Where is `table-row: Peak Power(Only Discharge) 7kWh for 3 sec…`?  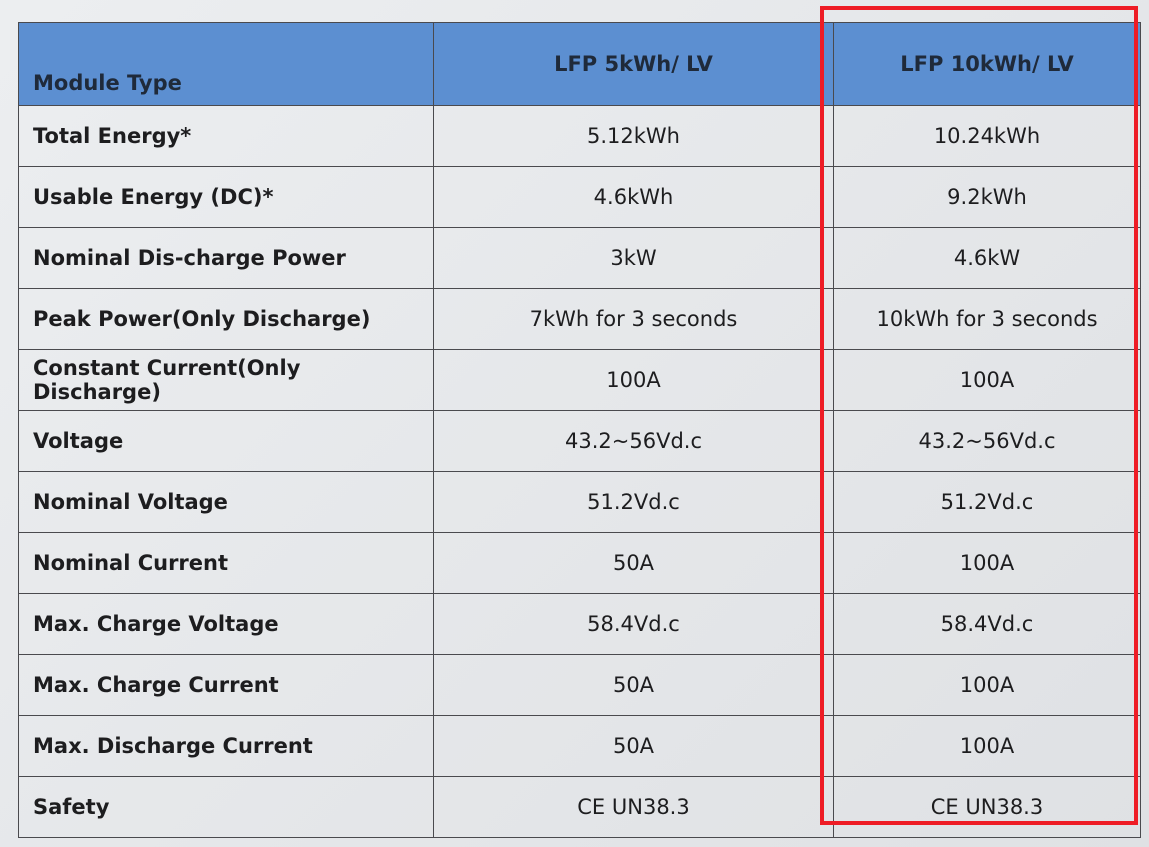
table-row: Peak Power(Only Discharge) 7kWh for 3 sec… is located at coordinates (579, 319).